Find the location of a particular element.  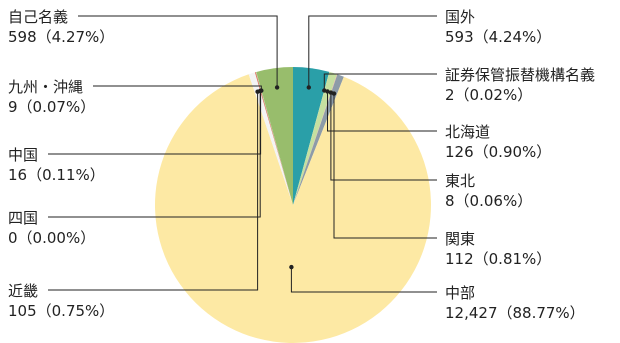

slice-0-value-label: 593（4.24%） is located at coordinates (498, 37).